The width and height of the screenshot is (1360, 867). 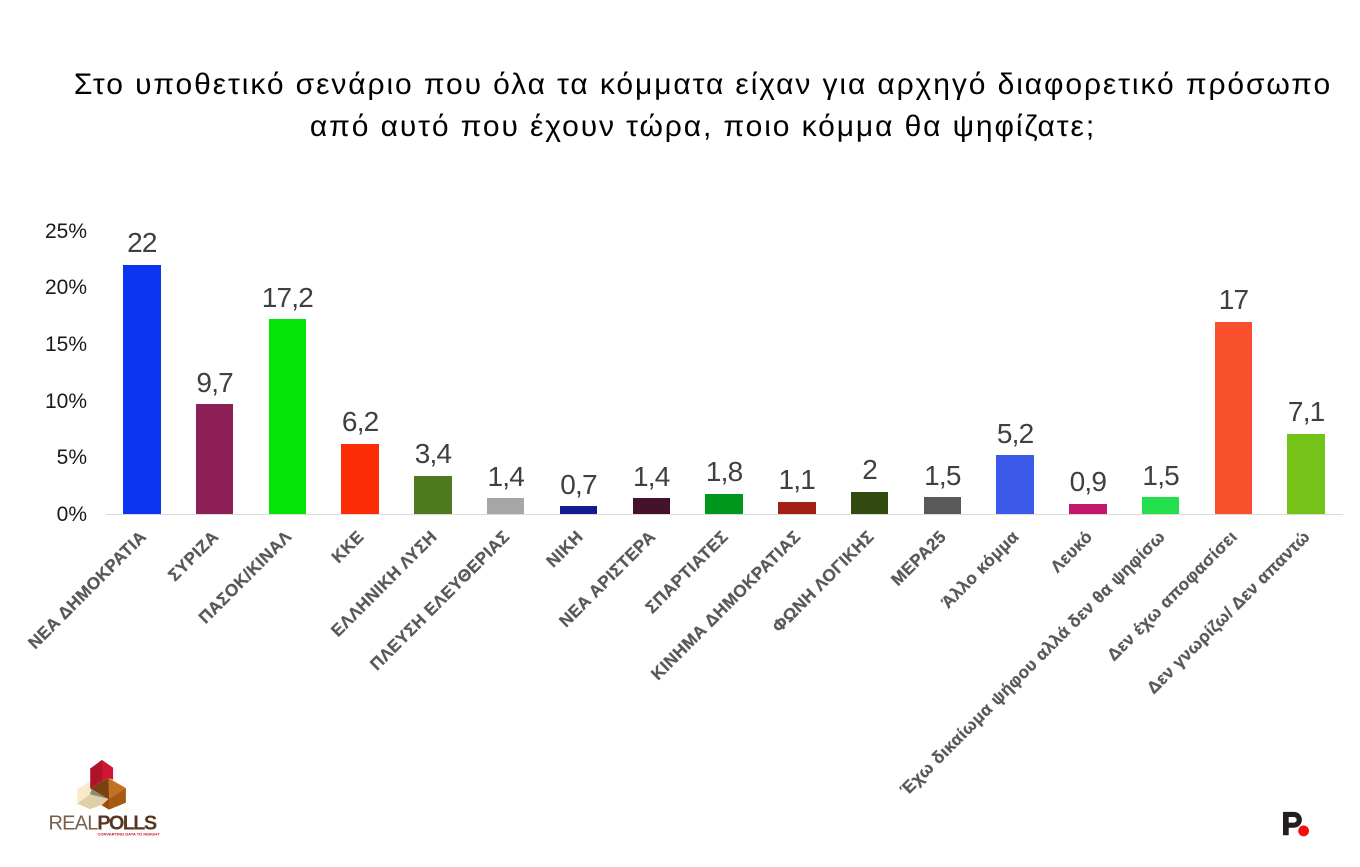 I want to click on svg-text: CONVERTING DATA TO INSIGHT, so click(x=129, y=833).